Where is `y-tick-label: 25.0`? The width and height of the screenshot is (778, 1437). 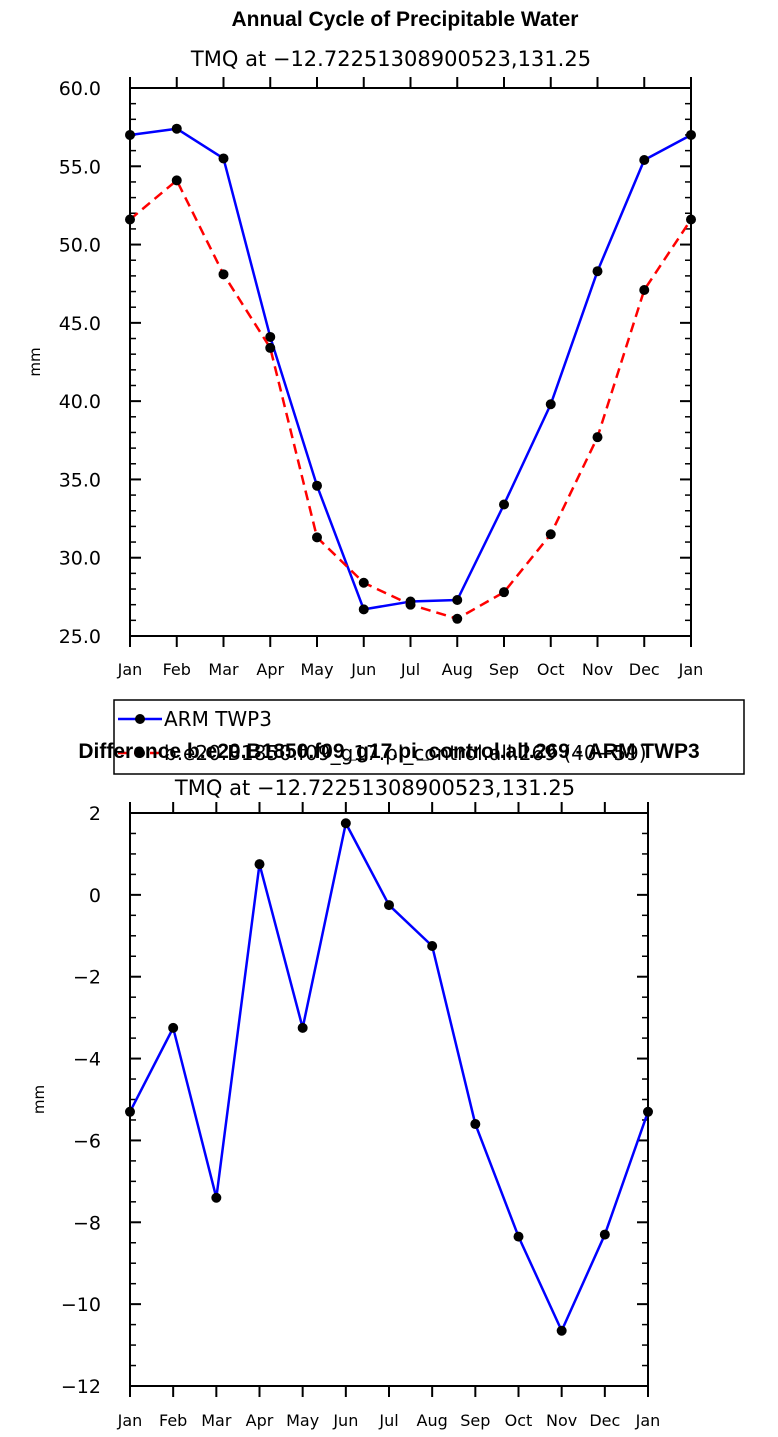
y-tick-label: 25.0 is located at coordinates (80, 637).